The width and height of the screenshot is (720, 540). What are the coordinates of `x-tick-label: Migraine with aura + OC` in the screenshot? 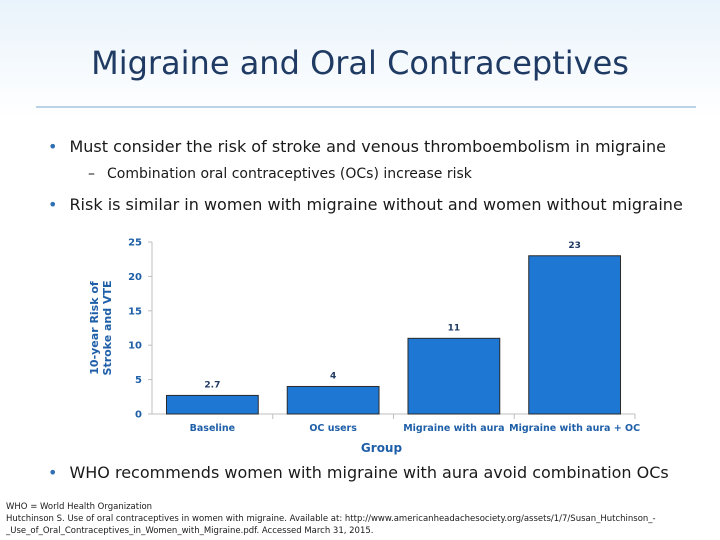 It's located at (574, 428).